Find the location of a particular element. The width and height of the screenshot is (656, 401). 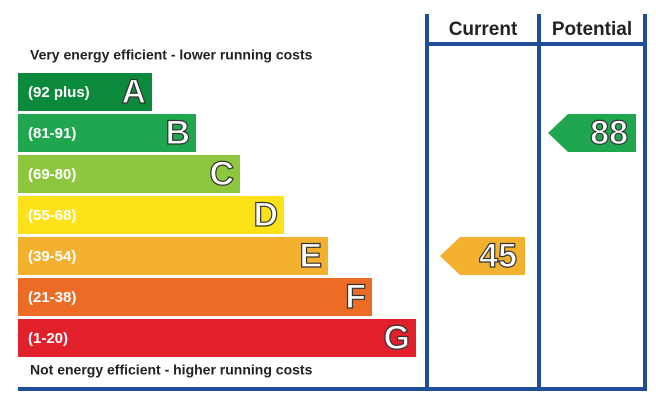

band-range: (55-68) is located at coordinates (52, 215).